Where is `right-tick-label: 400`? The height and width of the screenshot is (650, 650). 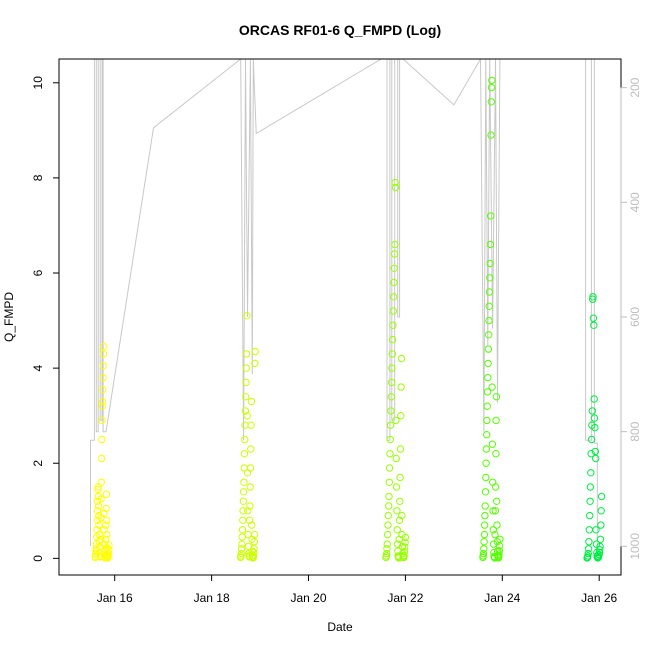
right-tick-label: 400 is located at coordinates (635, 202).